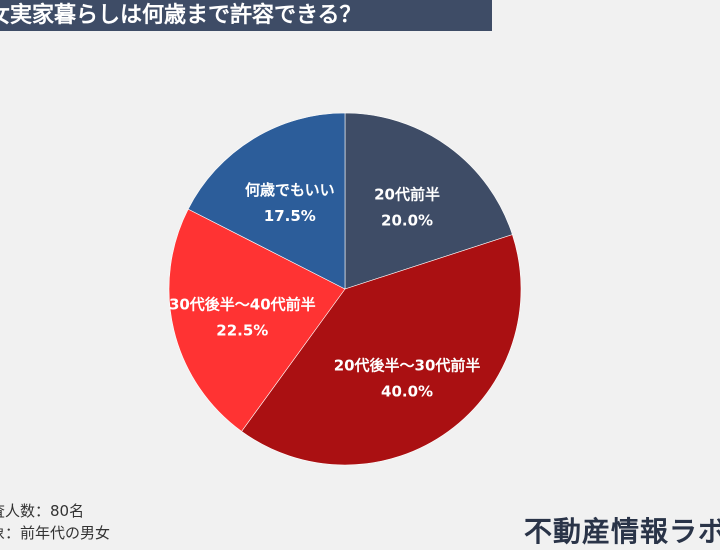 This screenshot has width=720, height=550. What do you see at coordinates (290, 216) in the screenshot?
I see `slice-percent-label-4: 17.5%` at bounding box center [290, 216].